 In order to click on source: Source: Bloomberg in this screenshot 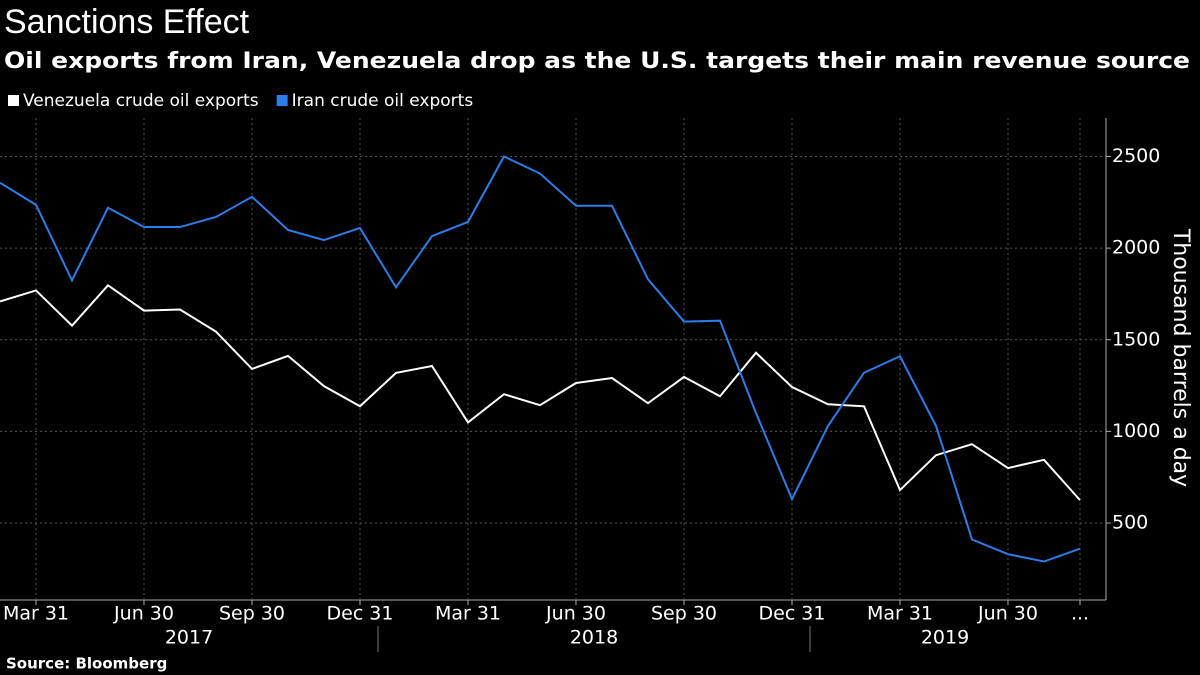, I will do `click(86, 664)`.